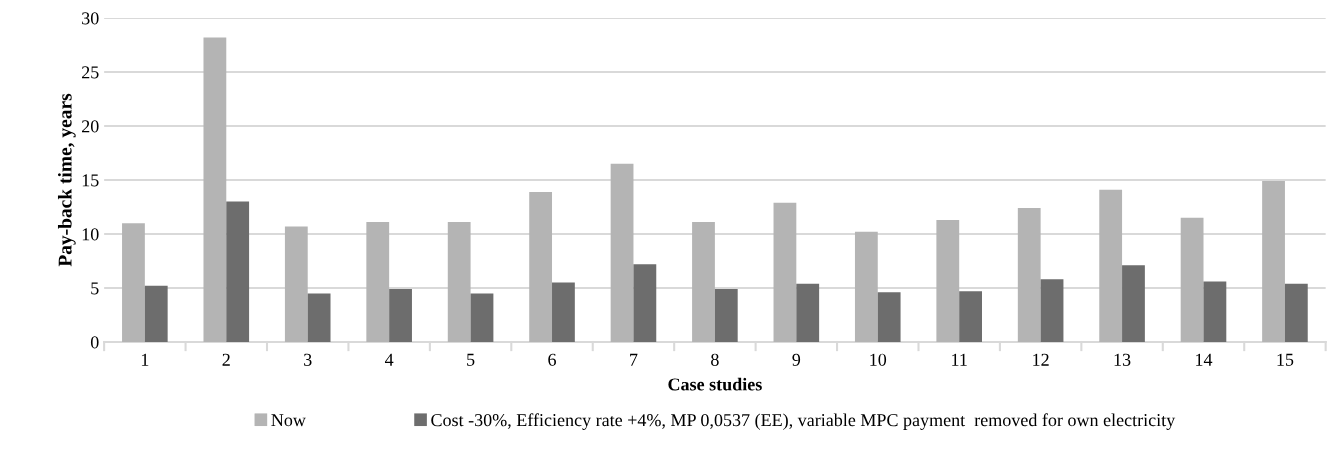 The width and height of the screenshot is (1335, 450). I want to click on x-tick-label: 8, so click(715, 359).